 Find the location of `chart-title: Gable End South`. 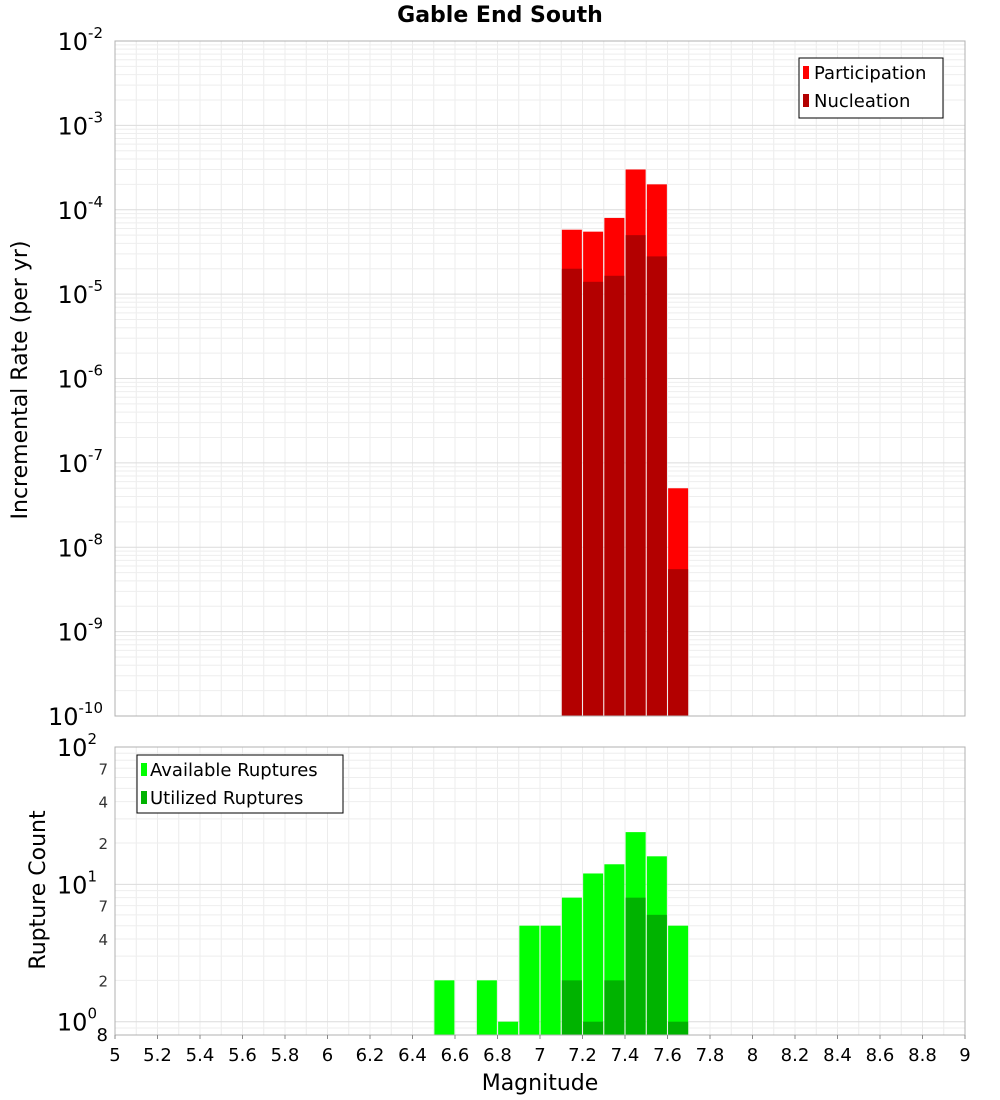

chart-title: Gable End South is located at coordinates (500, 15).